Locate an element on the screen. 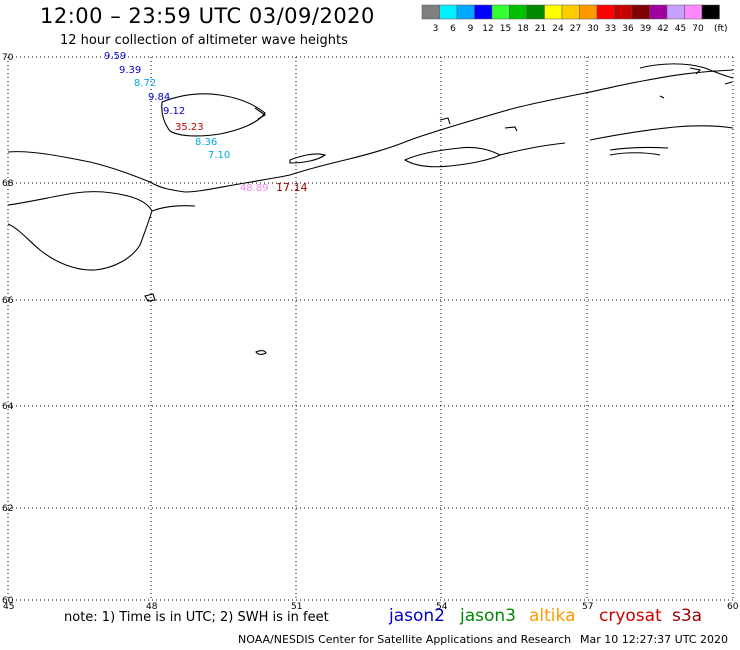  colorbar-tick-label: 39 is located at coordinates (646, 29).